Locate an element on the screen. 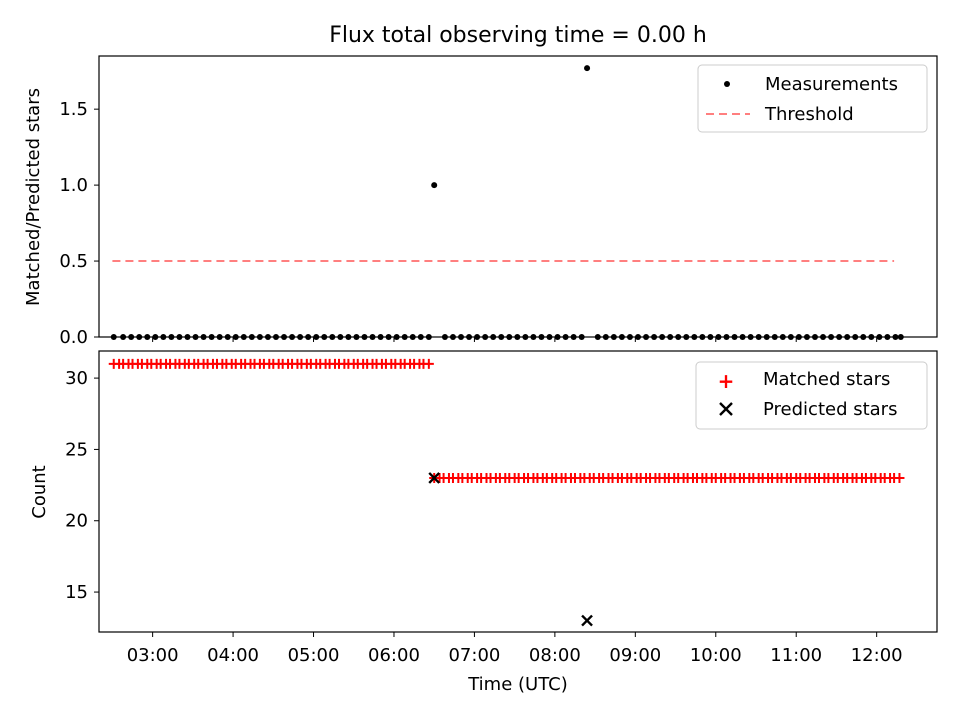 The width and height of the screenshot is (960, 720). bottom-legend: + Matched stars Predicted stars is located at coordinates (811, 395).